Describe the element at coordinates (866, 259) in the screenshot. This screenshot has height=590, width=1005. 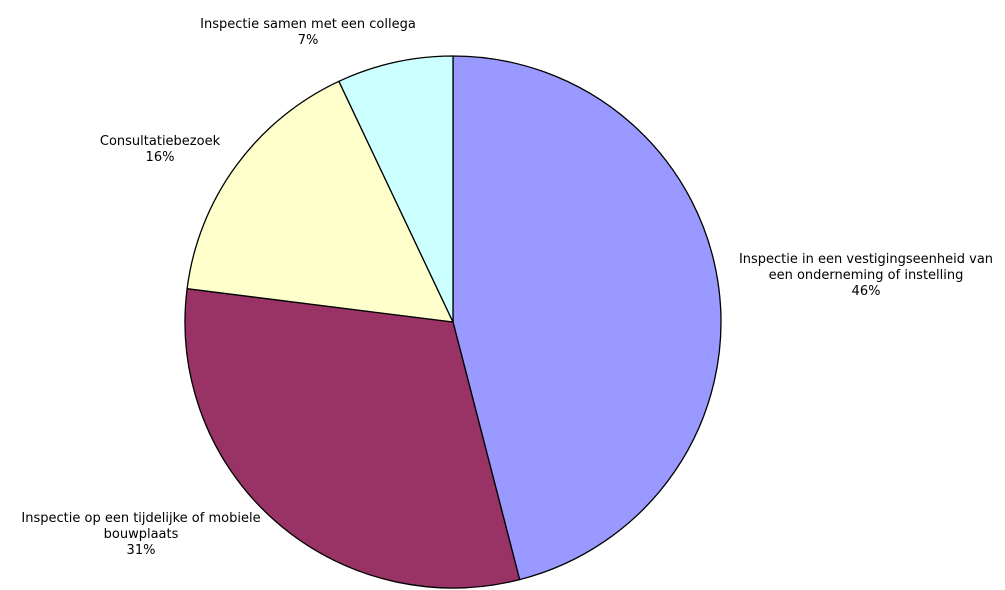
I see `pie-slice-label-line: Inspectie in een vestigingseenheid van` at that location.